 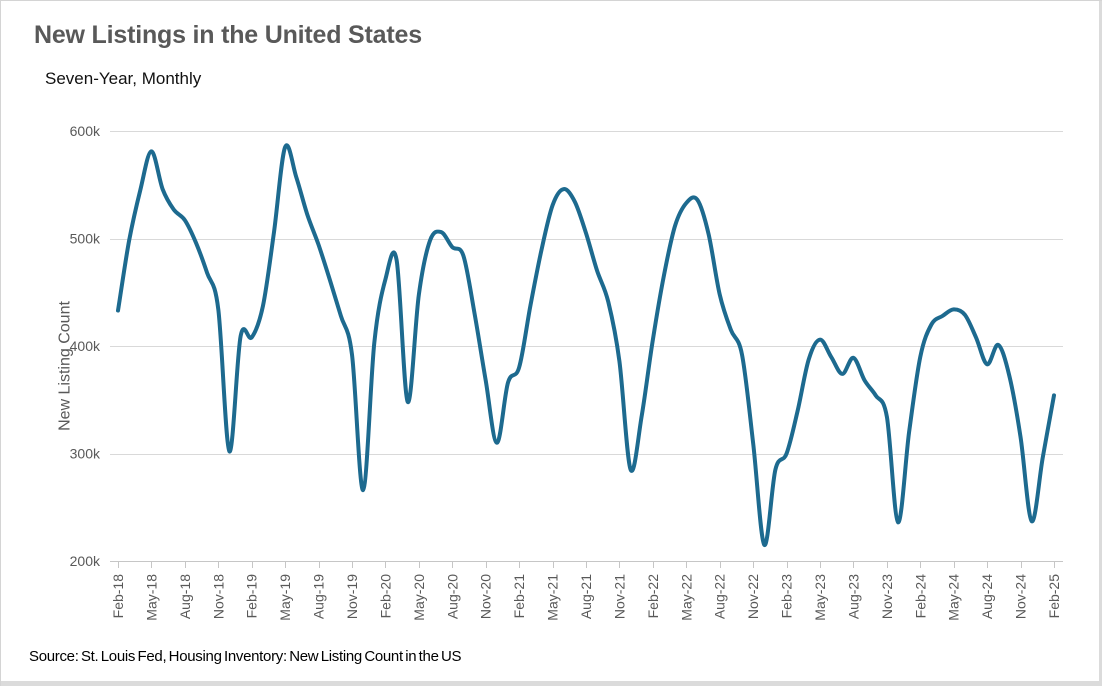 What do you see at coordinates (85, 454) in the screenshot?
I see `y-axis-tick-label: 300k` at bounding box center [85, 454].